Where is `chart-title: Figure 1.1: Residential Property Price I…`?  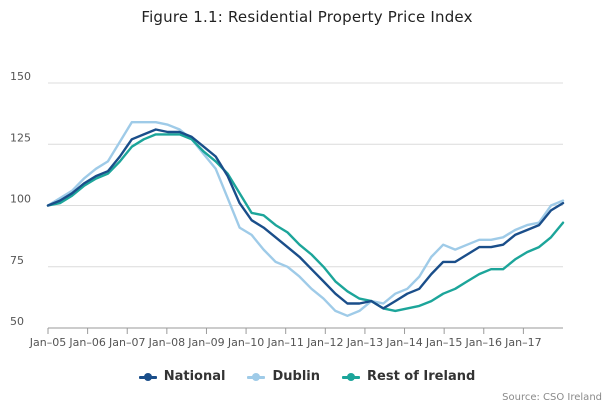 chart-title: Figure 1.1: Residential Property Price I… is located at coordinates (307, 17).